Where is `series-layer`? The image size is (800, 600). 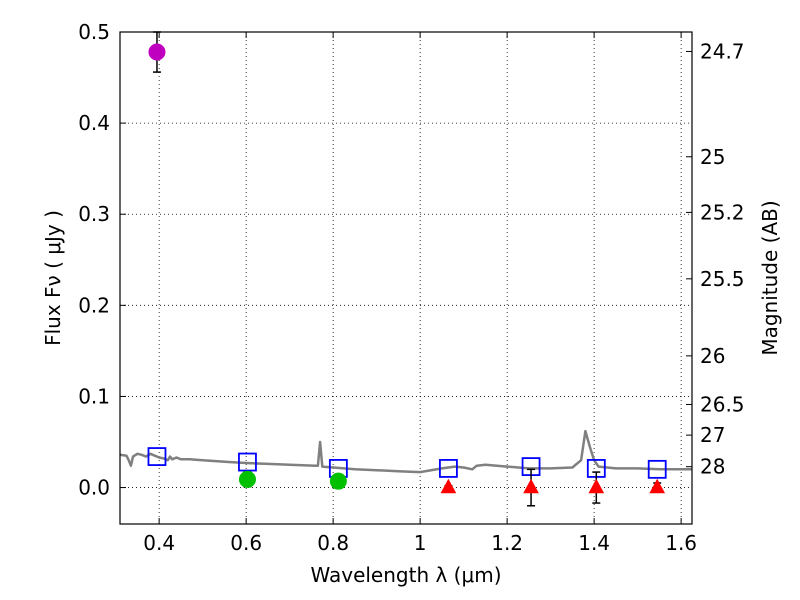
series-layer is located at coordinates (406, 451).